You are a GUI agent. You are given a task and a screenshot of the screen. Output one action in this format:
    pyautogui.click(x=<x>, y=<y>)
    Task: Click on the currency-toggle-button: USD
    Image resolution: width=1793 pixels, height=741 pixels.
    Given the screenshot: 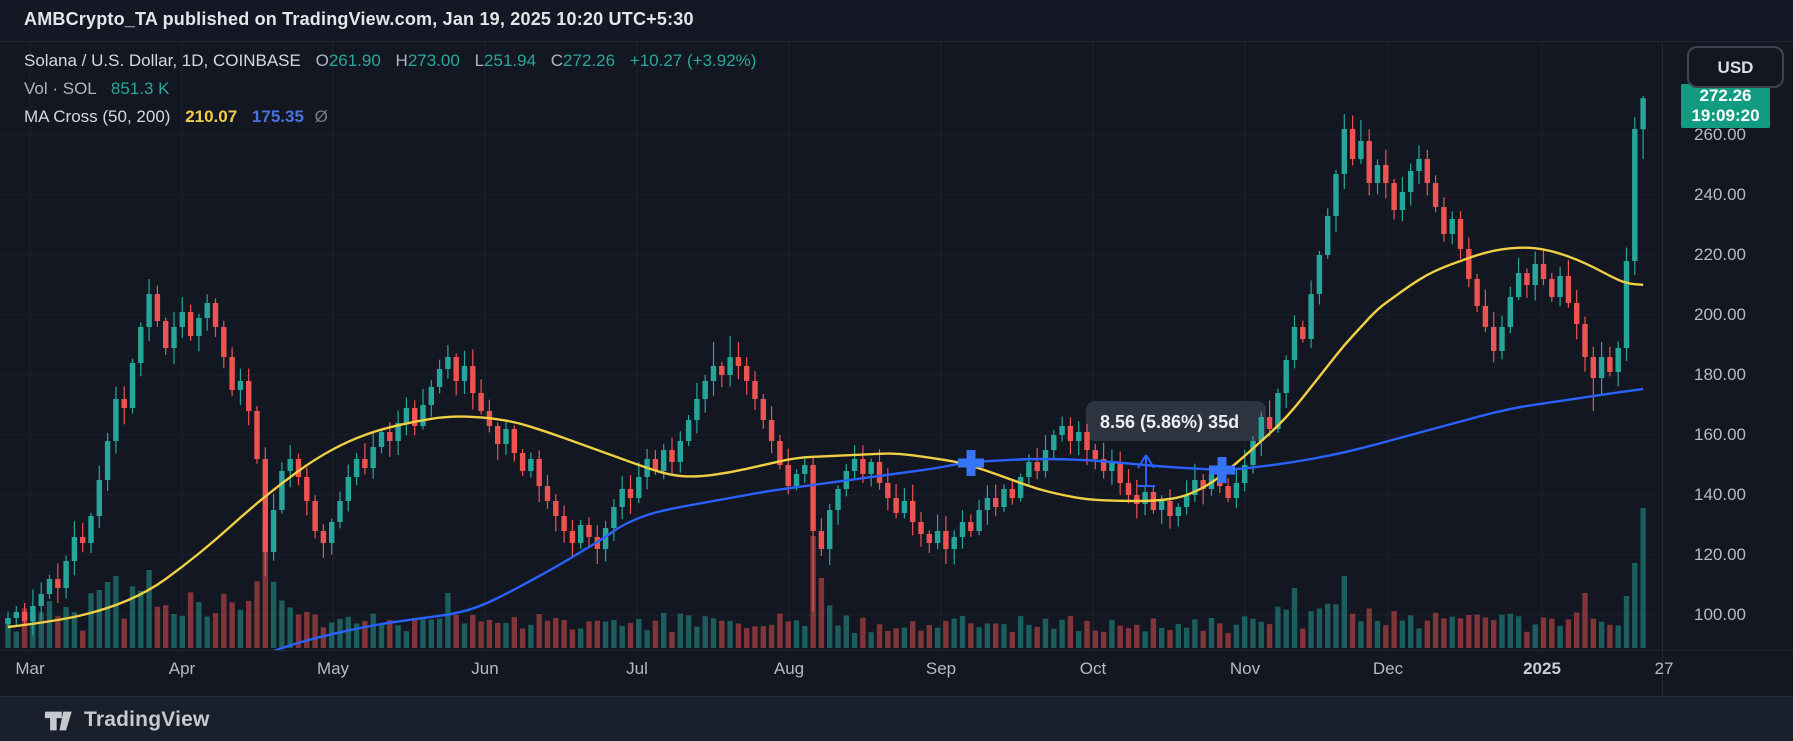 What is the action you would take?
    pyautogui.click(x=1735, y=67)
    